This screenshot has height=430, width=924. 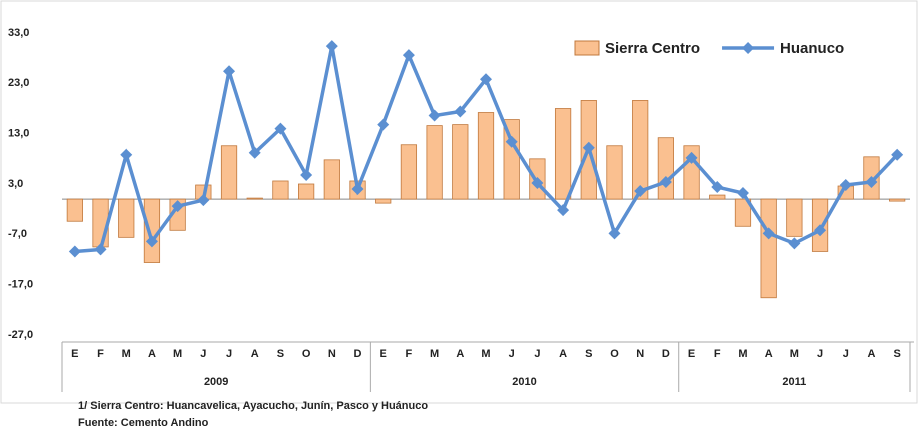 What do you see at coordinates (812, 48) in the screenshot?
I see `legend-label: Huanuco` at bounding box center [812, 48].